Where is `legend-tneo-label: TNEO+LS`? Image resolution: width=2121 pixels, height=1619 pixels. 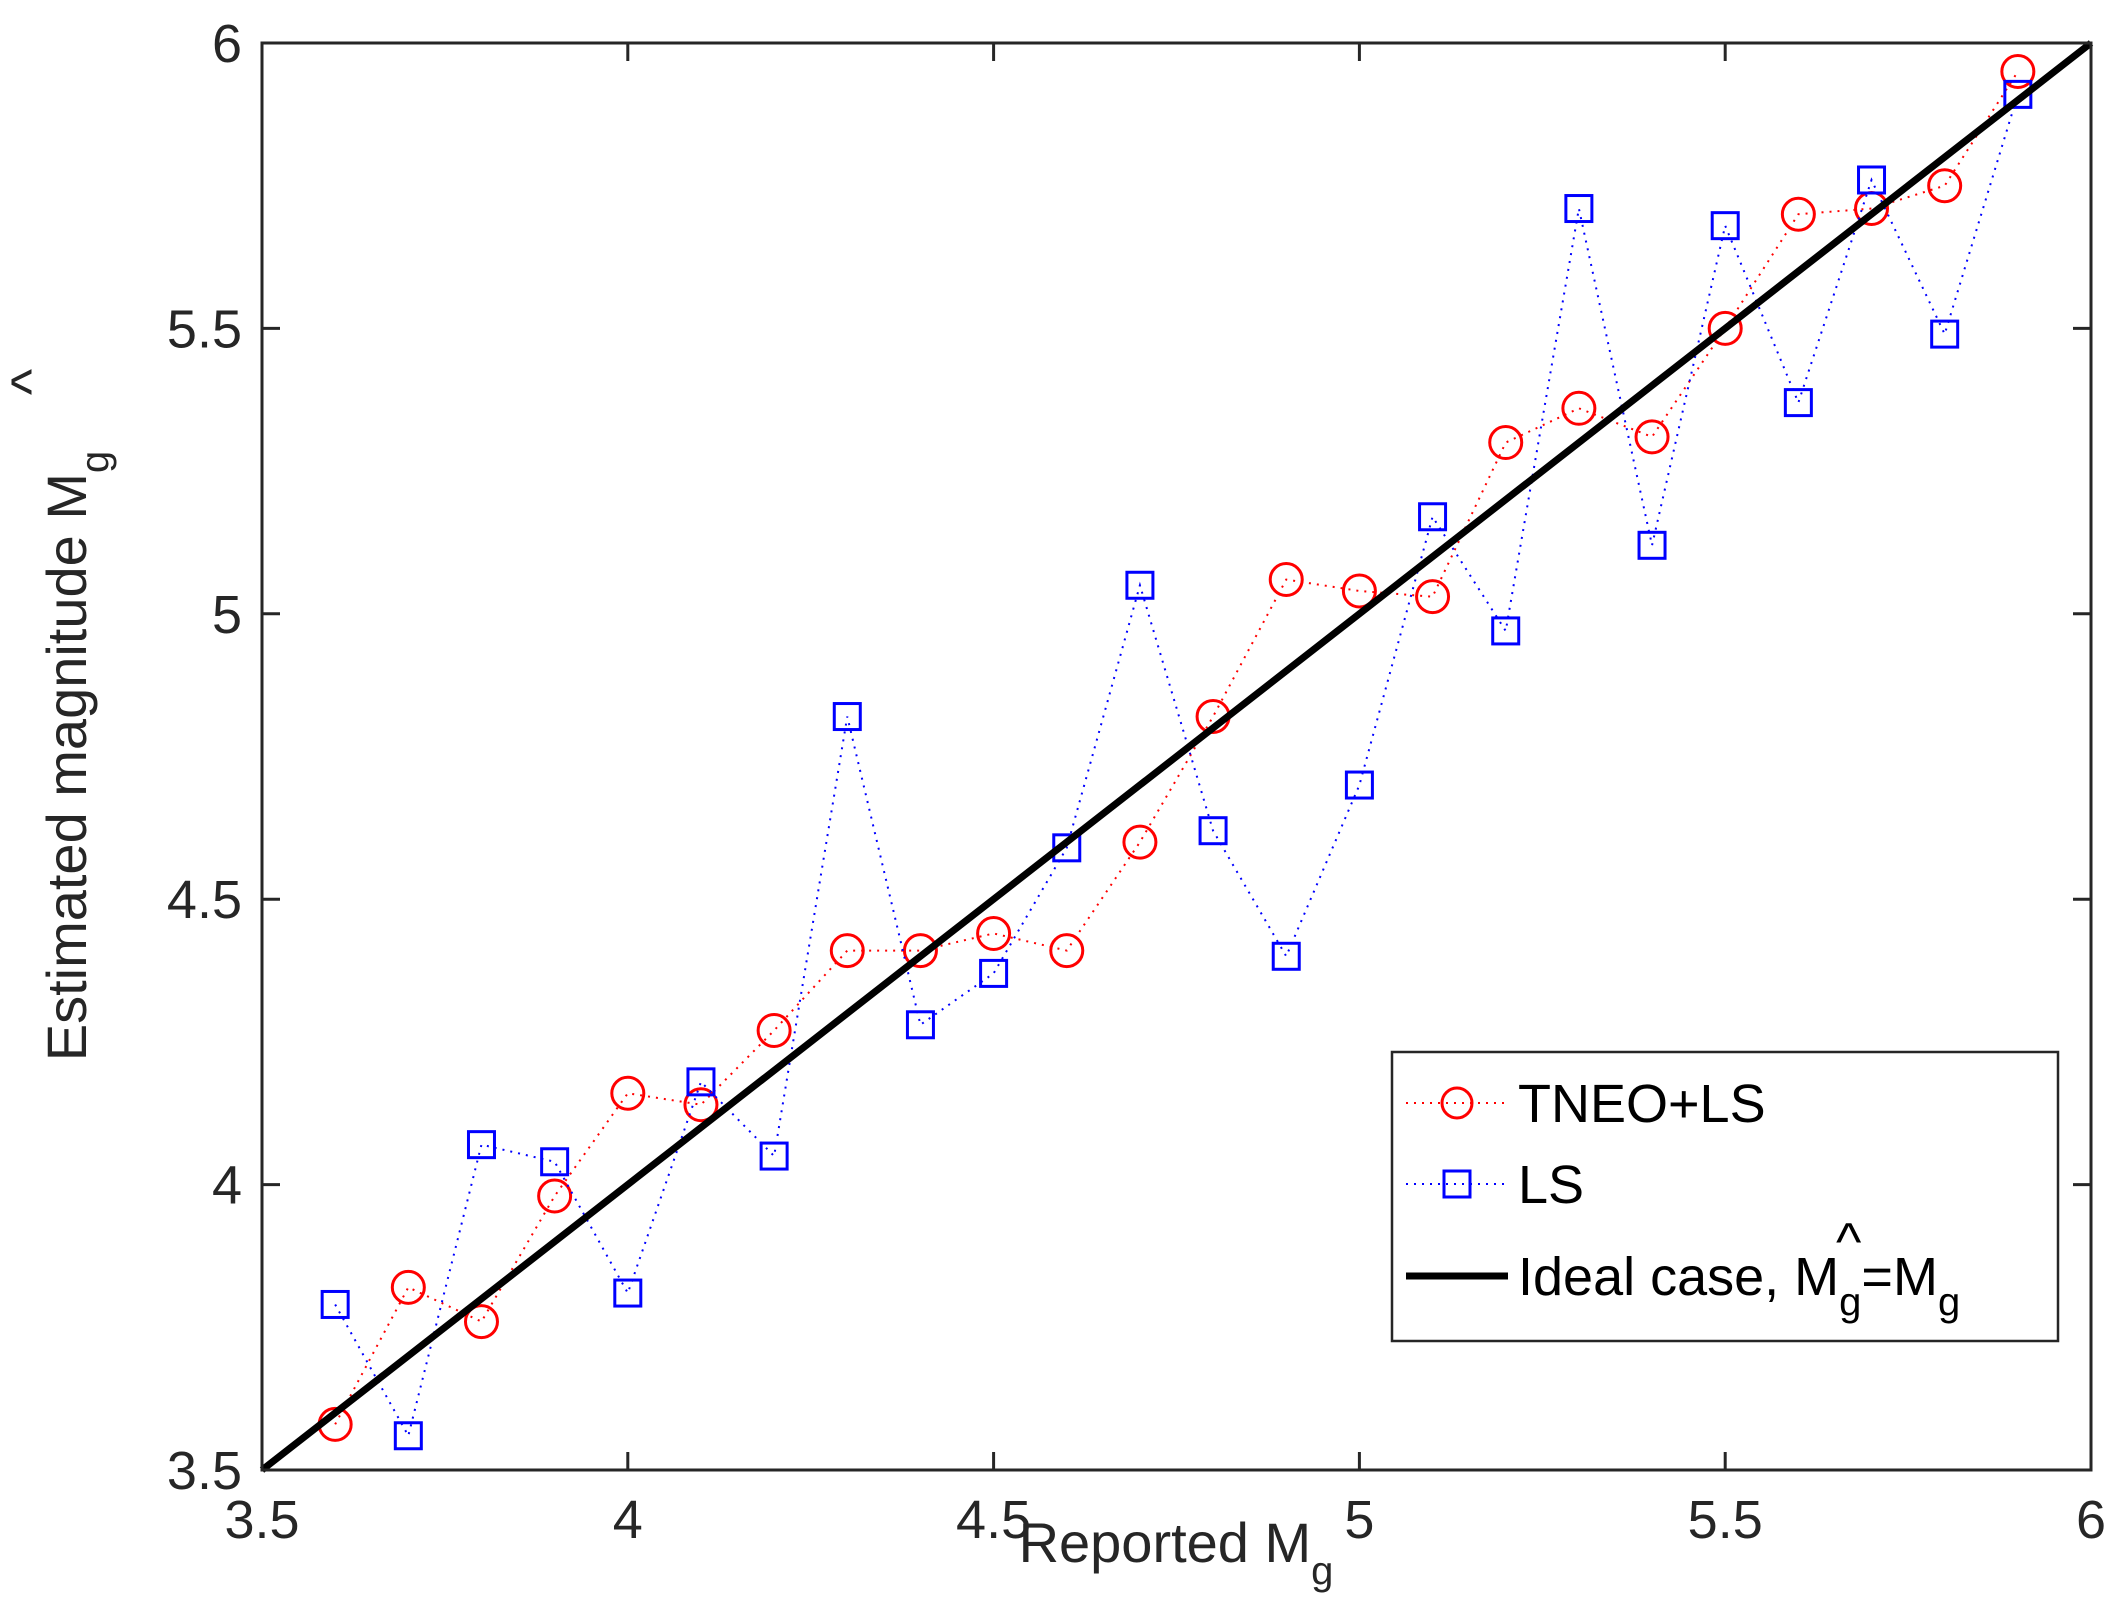
legend-tneo-label: TNEO+LS is located at coordinates (1642, 1104).